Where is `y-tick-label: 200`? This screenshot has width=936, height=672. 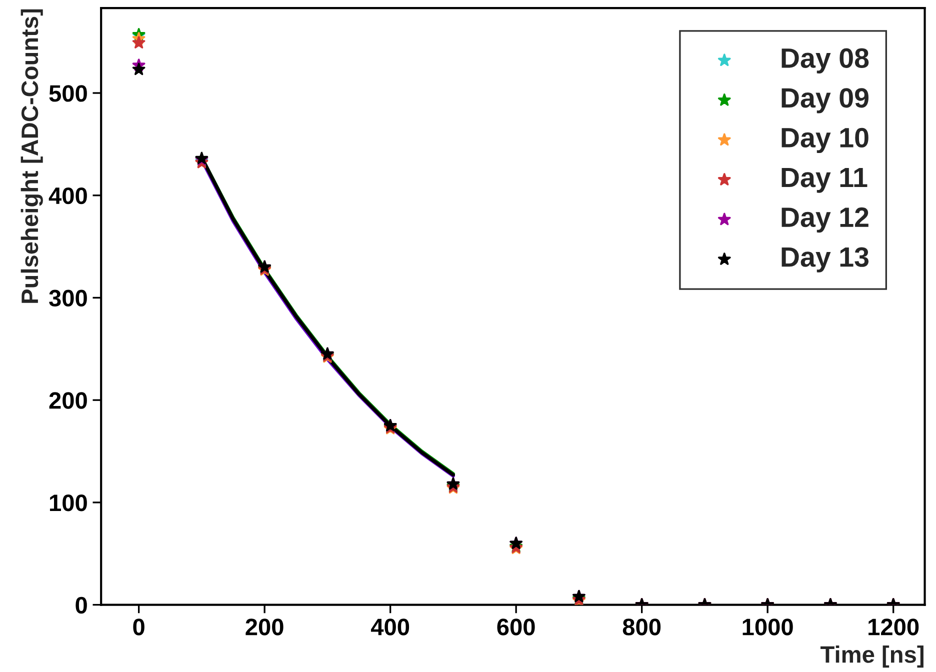 y-tick-label: 200 is located at coordinates (68, 400).